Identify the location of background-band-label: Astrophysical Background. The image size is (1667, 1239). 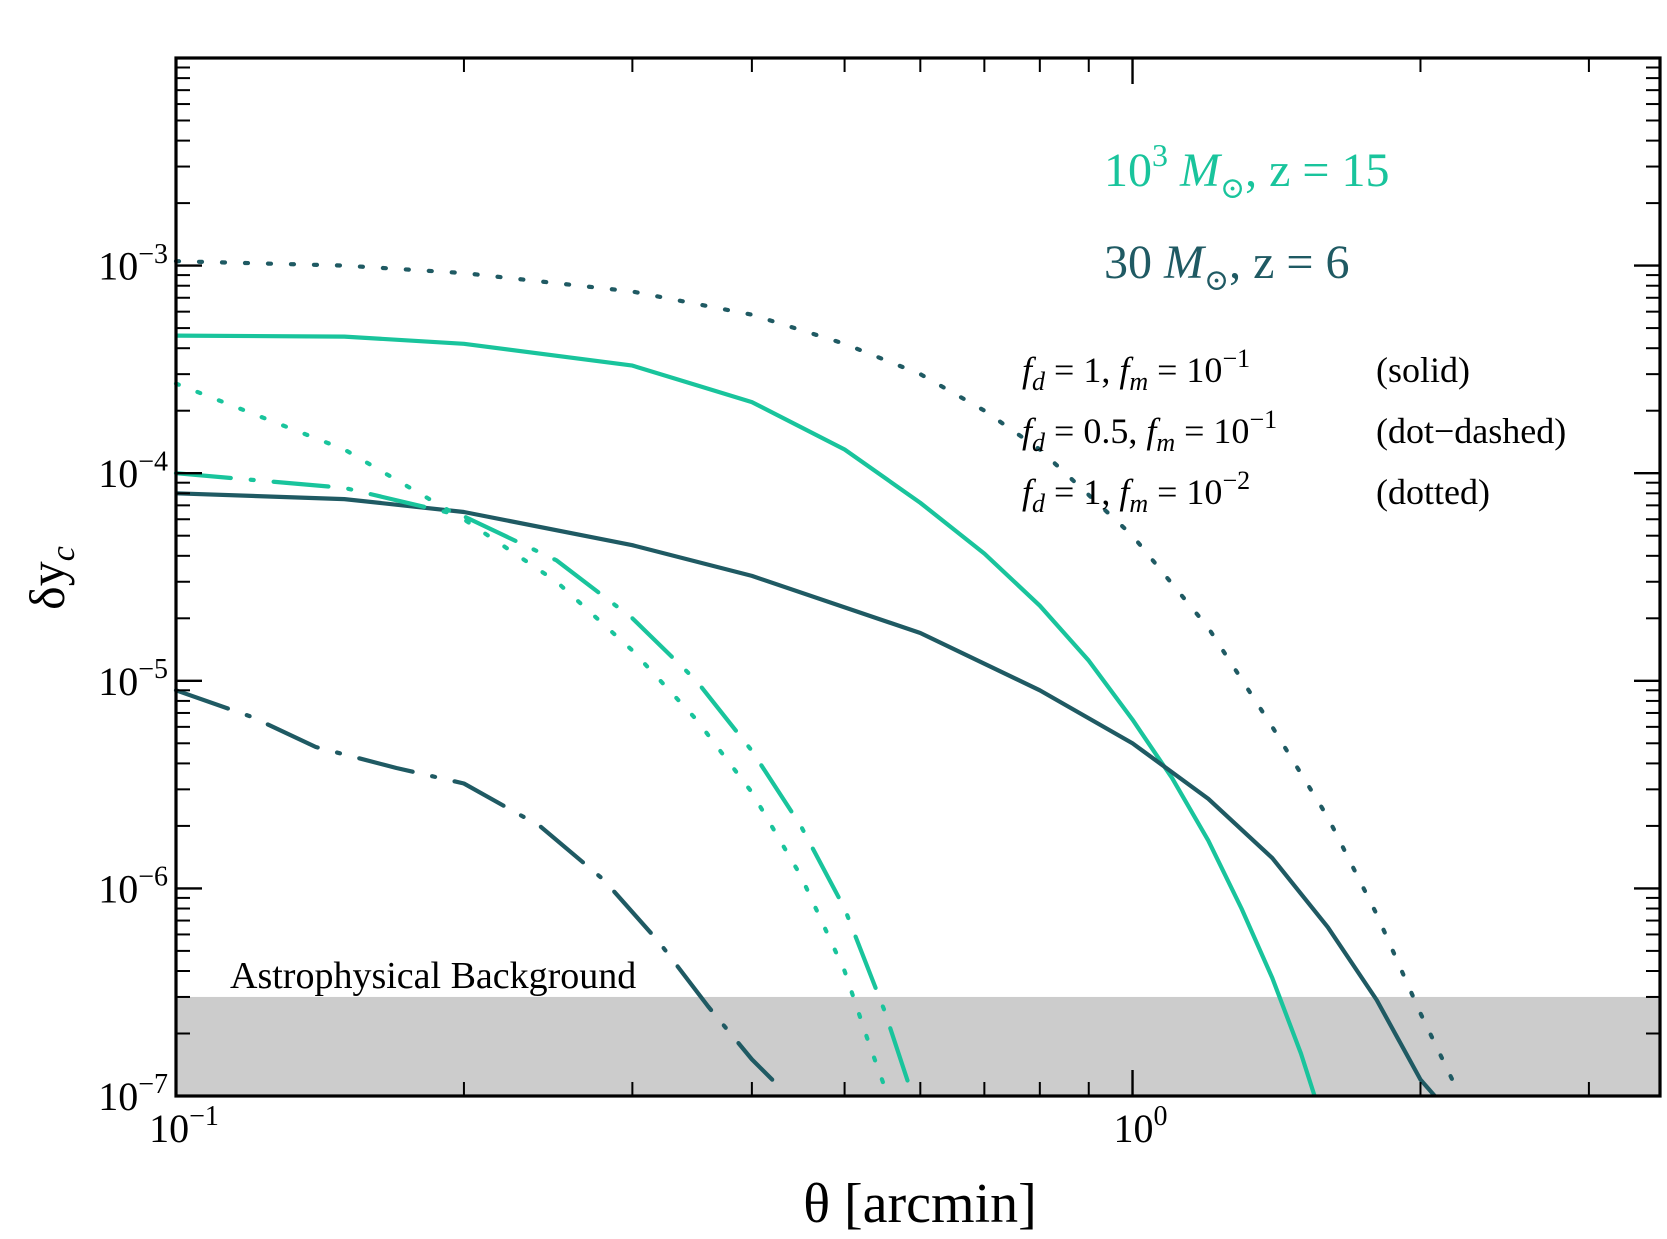
(433, 976).